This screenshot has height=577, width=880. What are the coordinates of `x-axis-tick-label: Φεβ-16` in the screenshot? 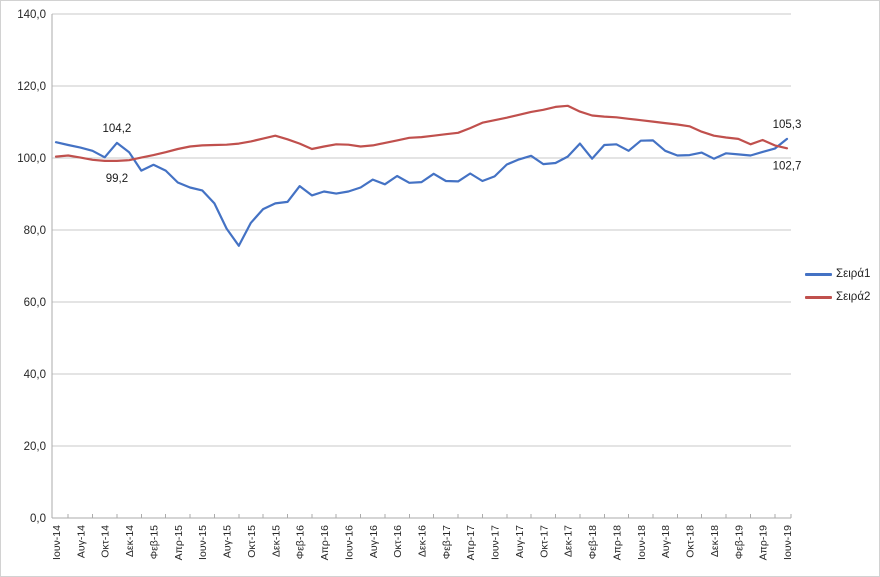 It's located at (301, 542).